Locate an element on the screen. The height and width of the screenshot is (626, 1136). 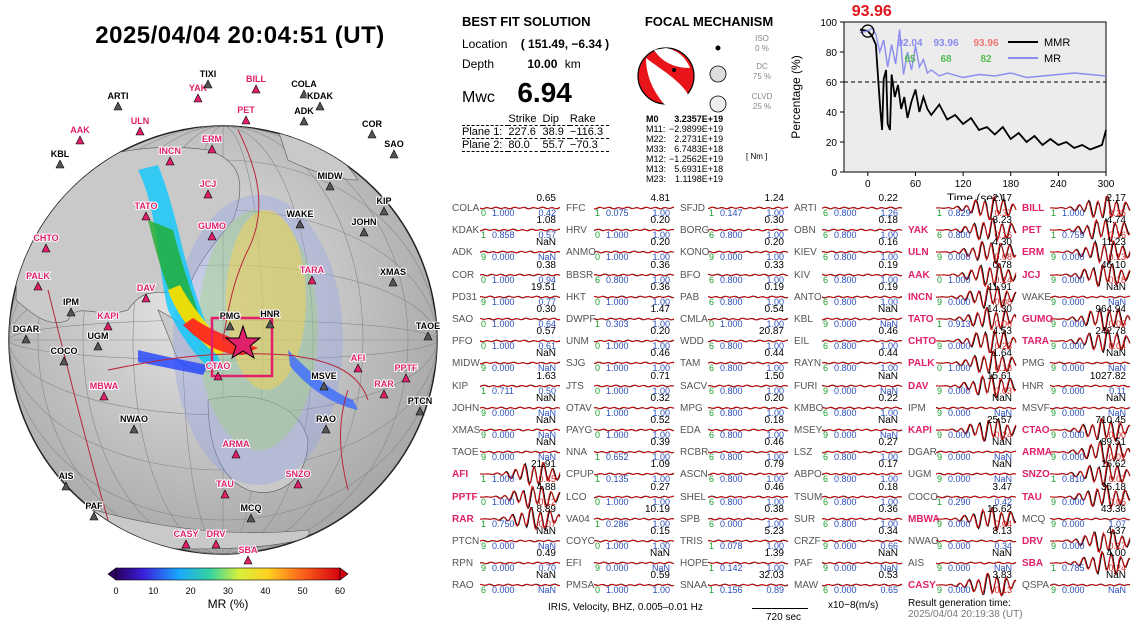
max-amplitude: 15.62 is located at coordinates (999, 509).